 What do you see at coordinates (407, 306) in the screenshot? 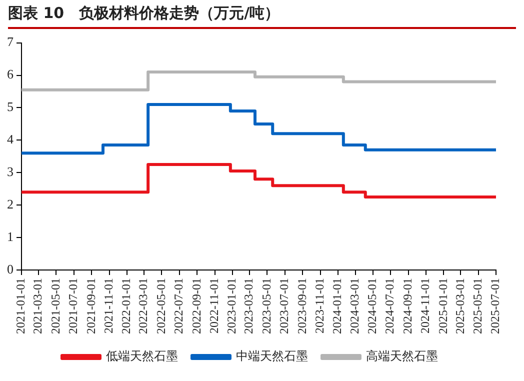
I see `x-tick-label: 2024-09-01` at bounding box center [407, 306].